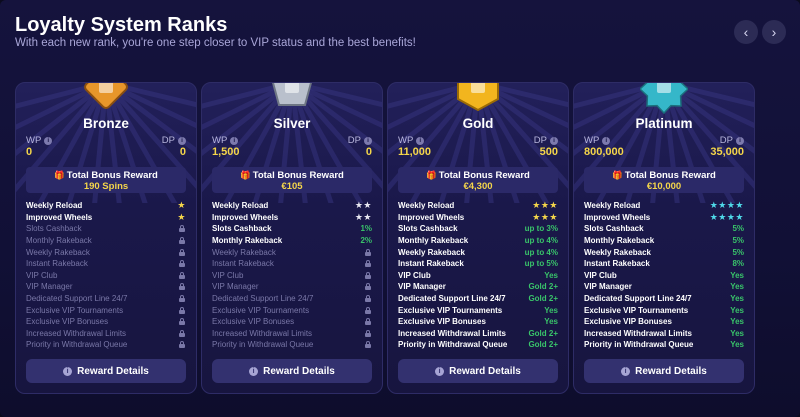 This screenshot has height=417, width=800. Describe the element at coordinates (106, 241) in the screenshot. I see `feature-row: Monthly Rakeback` at that location.